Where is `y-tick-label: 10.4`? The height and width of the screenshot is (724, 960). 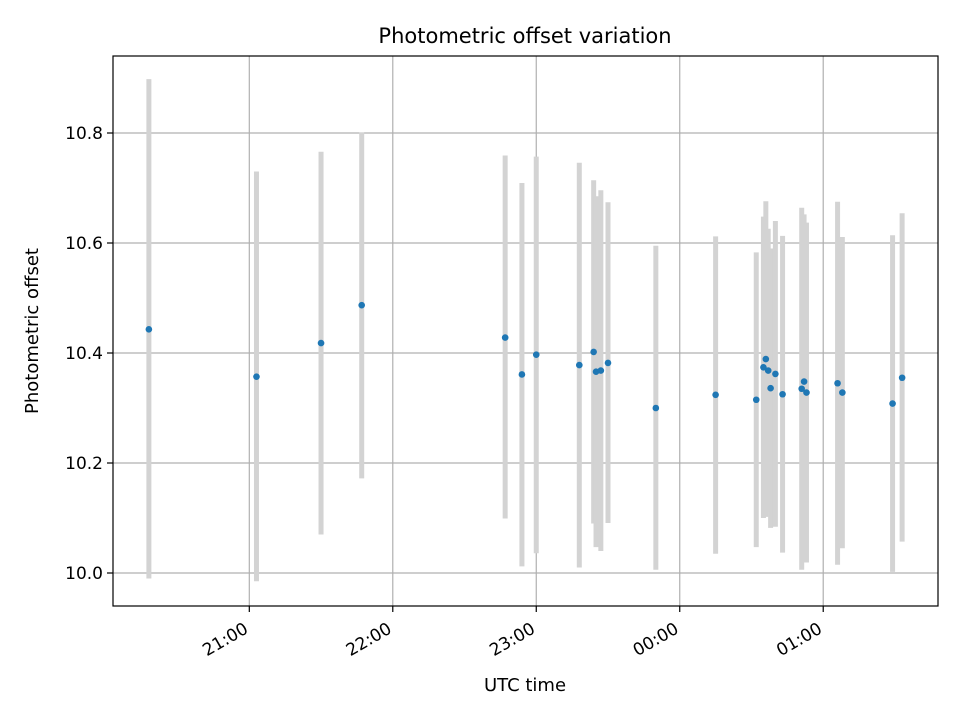
y-tick-label: 10.4 is located at coordinates (84, 354).